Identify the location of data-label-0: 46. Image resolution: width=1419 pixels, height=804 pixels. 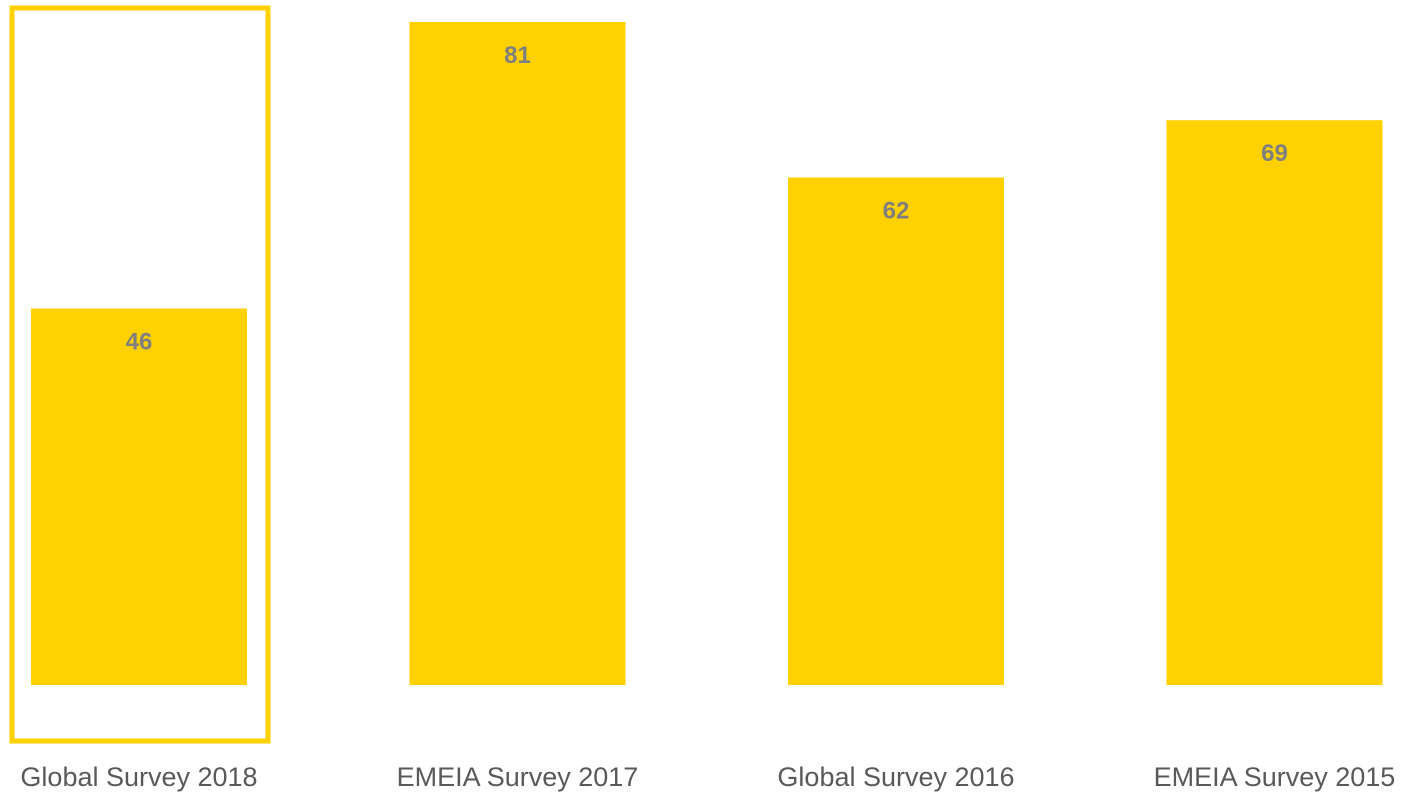
(139, 341).